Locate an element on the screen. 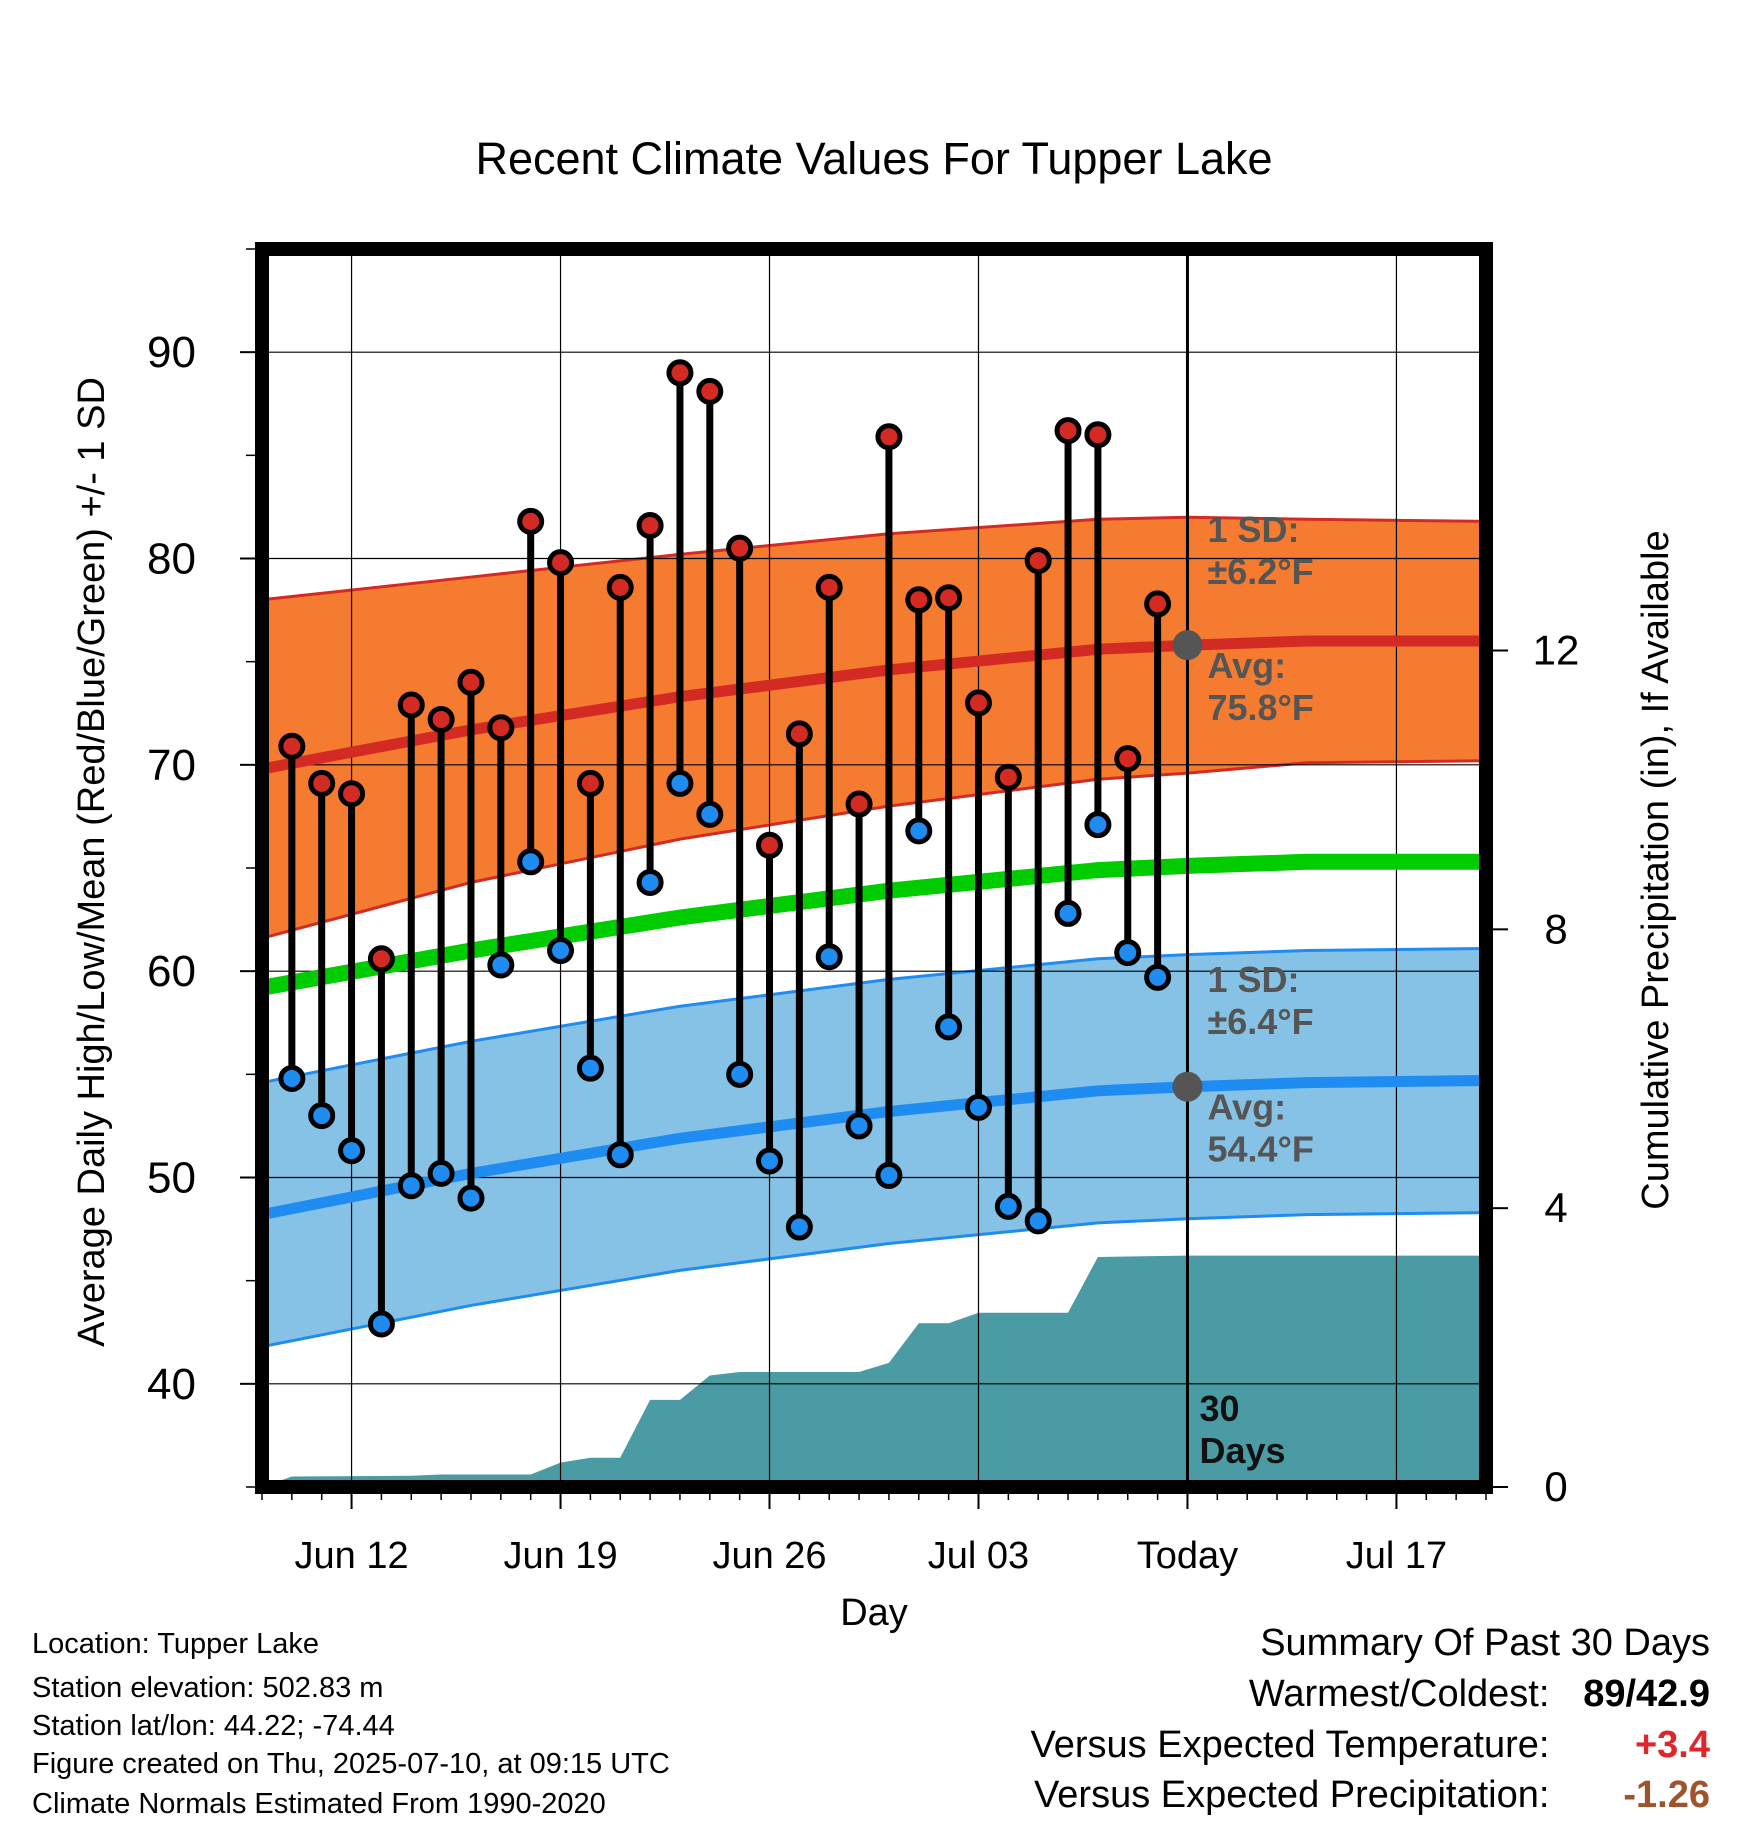  summary-warm-cold: Warmest/Coldest: 89/42.9 is located at coordinates (1479, 1694).